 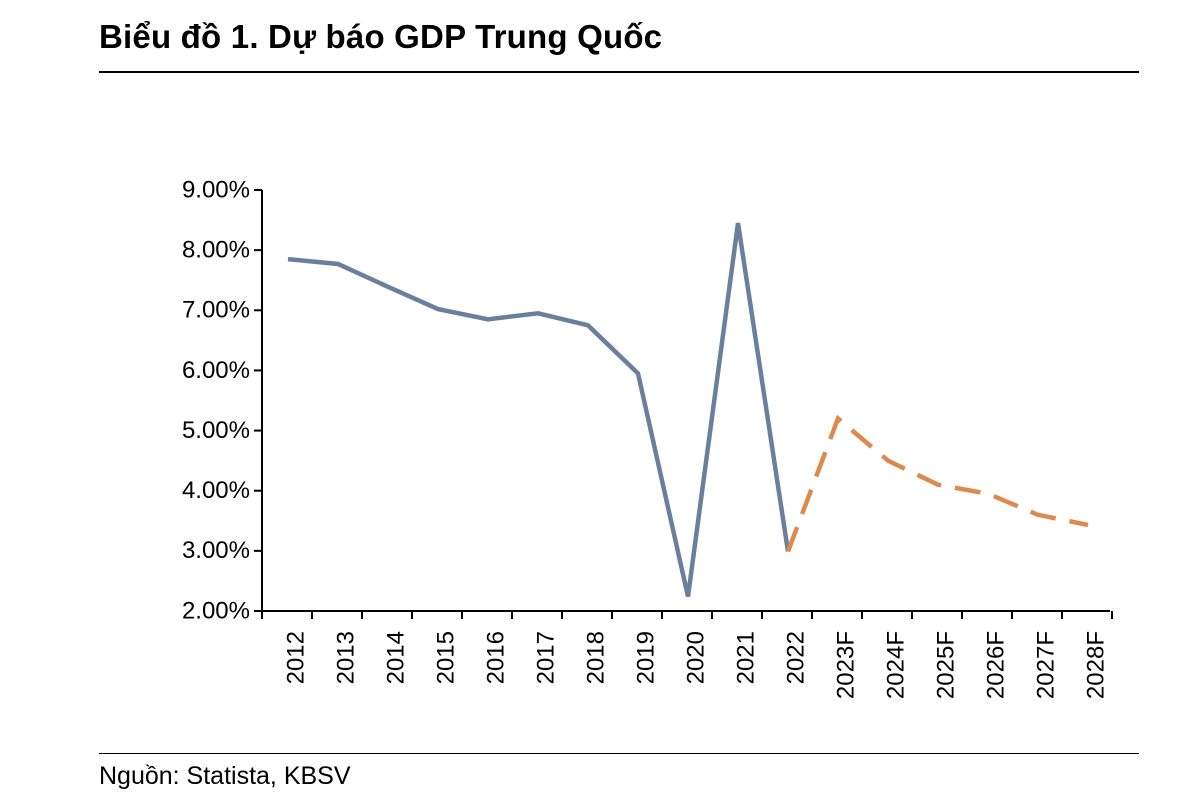 I want to click on source-divider, so click(x=619, y=753).